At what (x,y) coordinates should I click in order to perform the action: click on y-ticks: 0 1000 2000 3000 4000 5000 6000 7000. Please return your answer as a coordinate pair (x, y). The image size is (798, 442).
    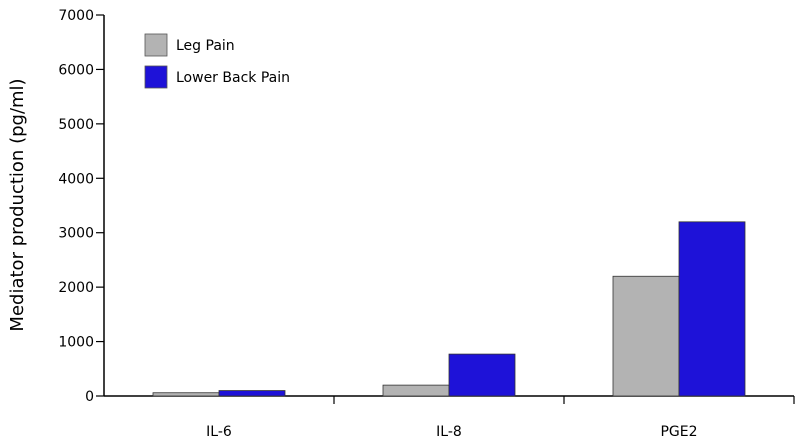
    Looking at the image, I should click on (81, 206).